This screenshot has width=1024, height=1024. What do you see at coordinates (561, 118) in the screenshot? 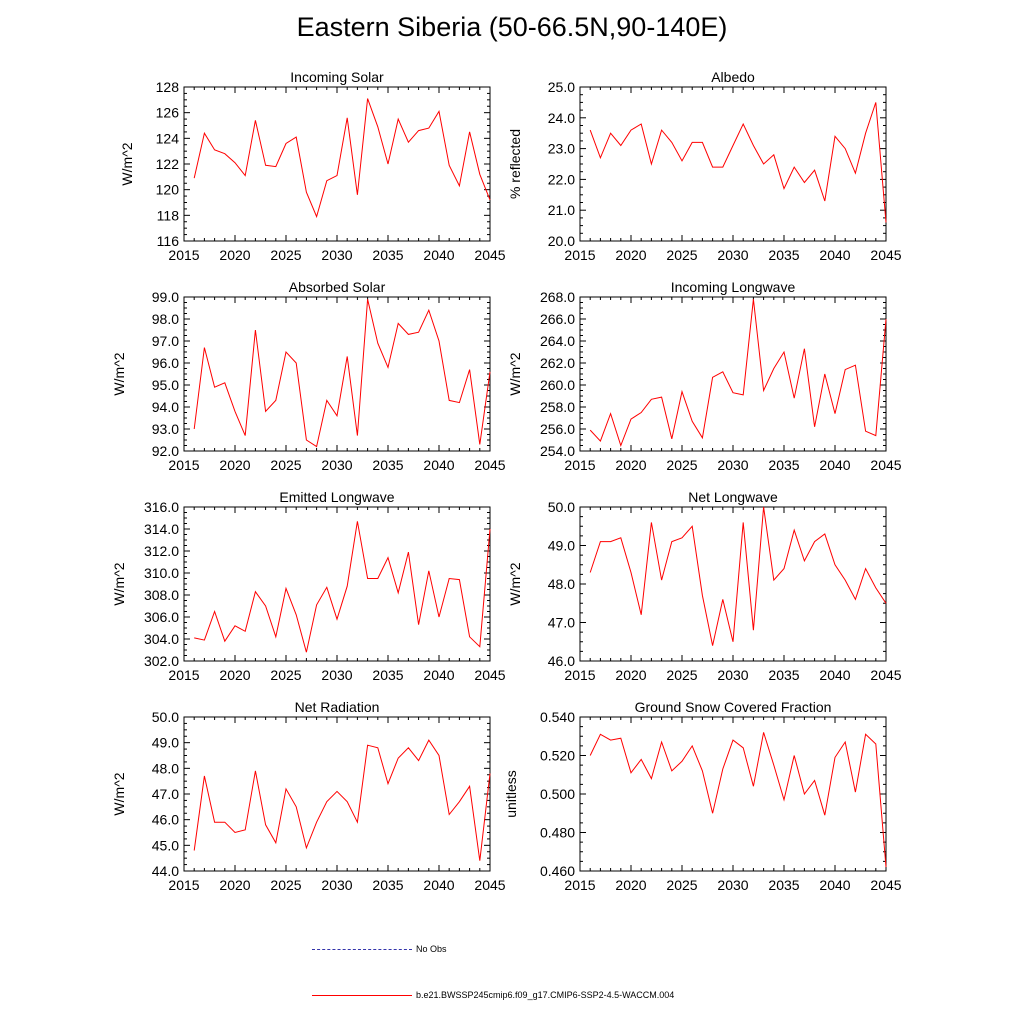
I see `y-tick-label: 24.0` at bounding box center [561, 118].